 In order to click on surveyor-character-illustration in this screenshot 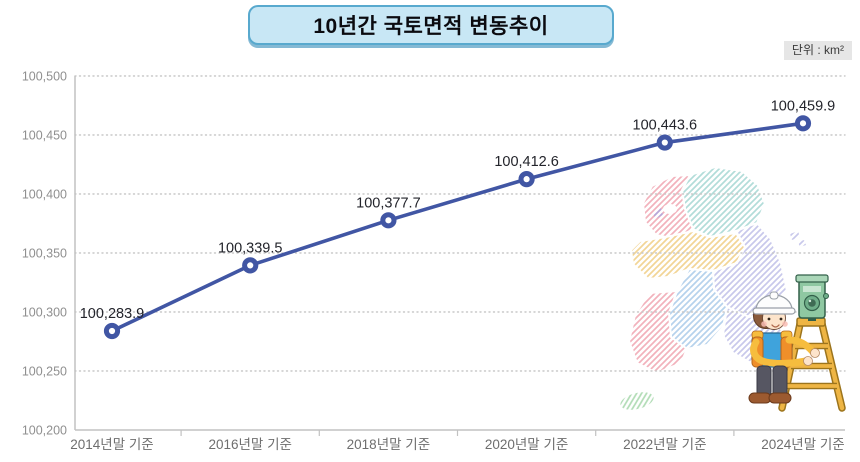, I will do `click(797, 343)`.